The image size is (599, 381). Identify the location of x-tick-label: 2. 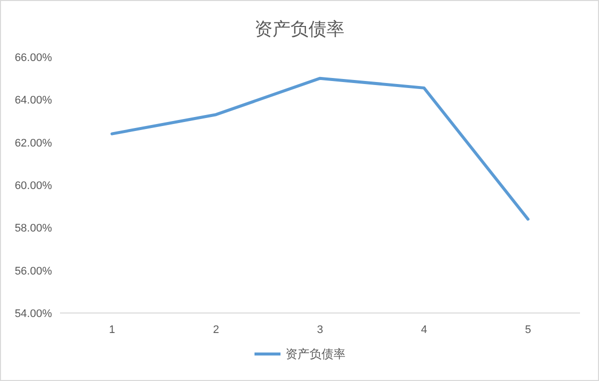
(216, 330).